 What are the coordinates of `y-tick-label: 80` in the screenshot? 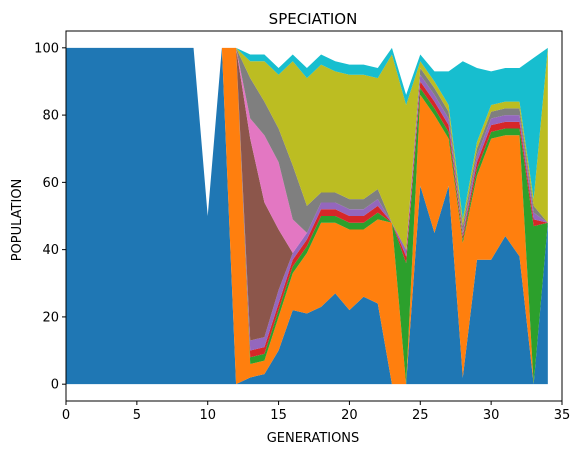 It's located at (50, 116).